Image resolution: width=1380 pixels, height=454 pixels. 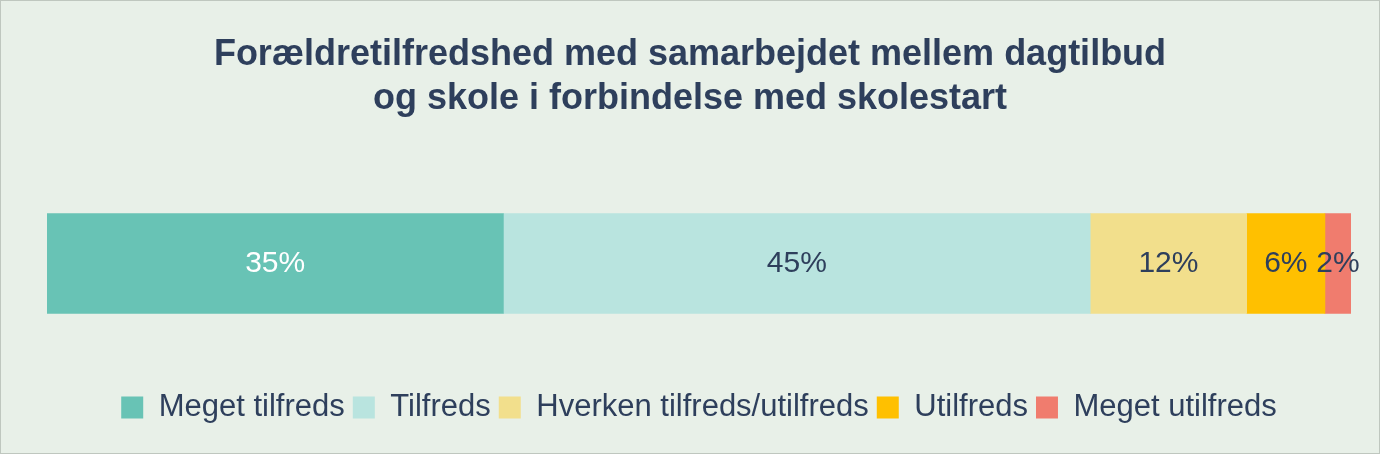 I want to click on data-label: 35%, so click(x=275, y=261).